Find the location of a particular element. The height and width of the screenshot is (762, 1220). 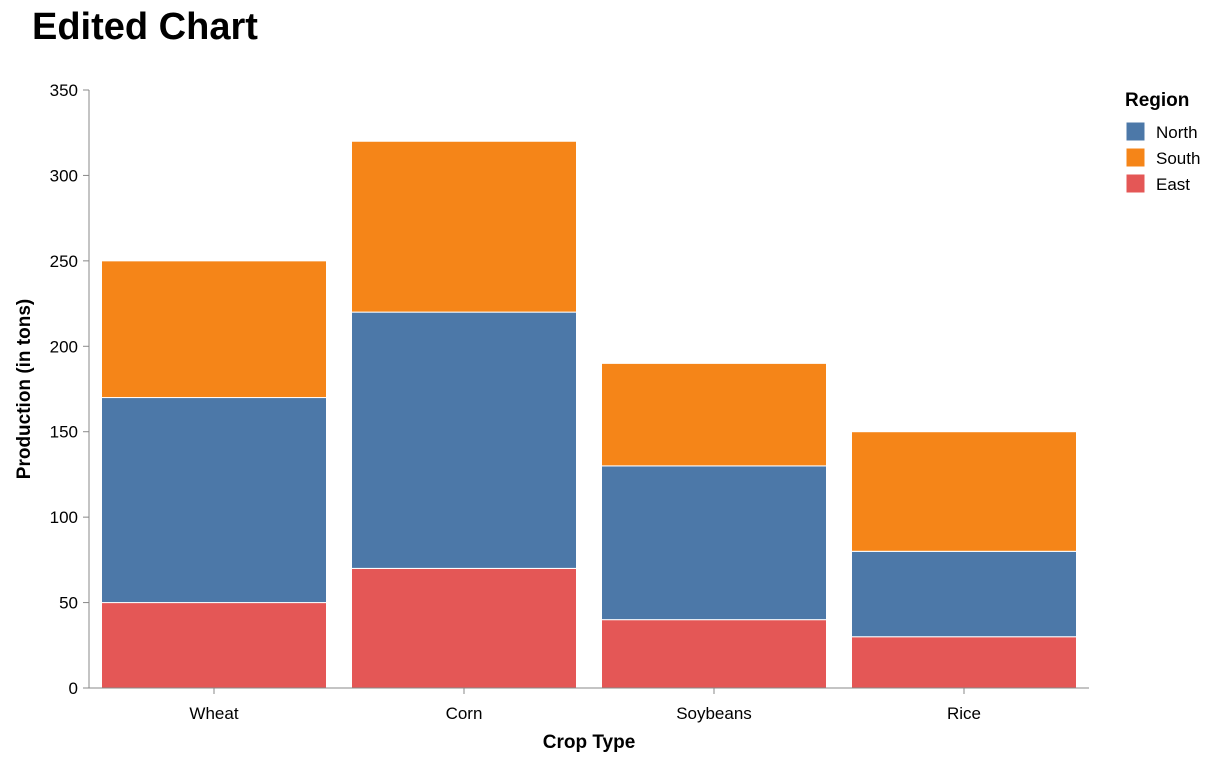

bar-wheat-east is located at coordinates (214, 645).